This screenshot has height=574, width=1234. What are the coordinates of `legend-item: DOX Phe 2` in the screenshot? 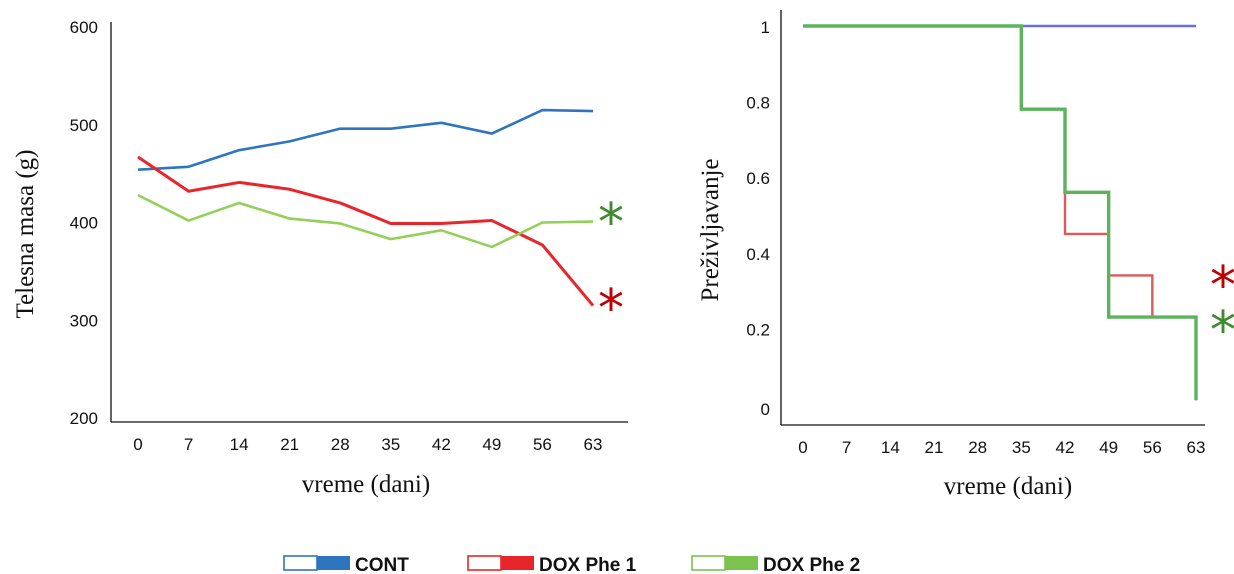 It's located at (775, 564).